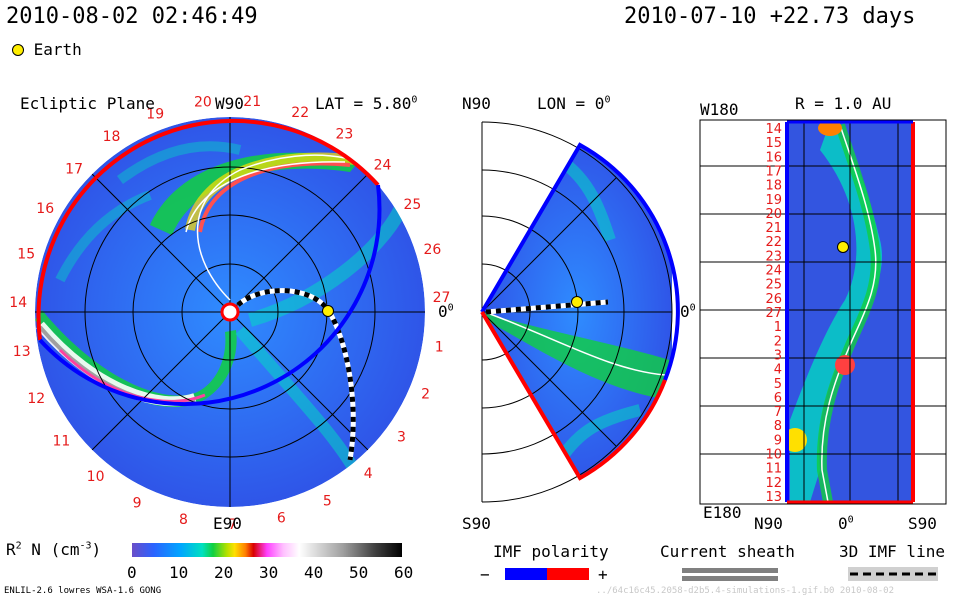 This screenshot has height=600, width=960. Describe the element at coordinates (50, 549) in the screenshot. I see `cb-rest: N (cm` at that location.